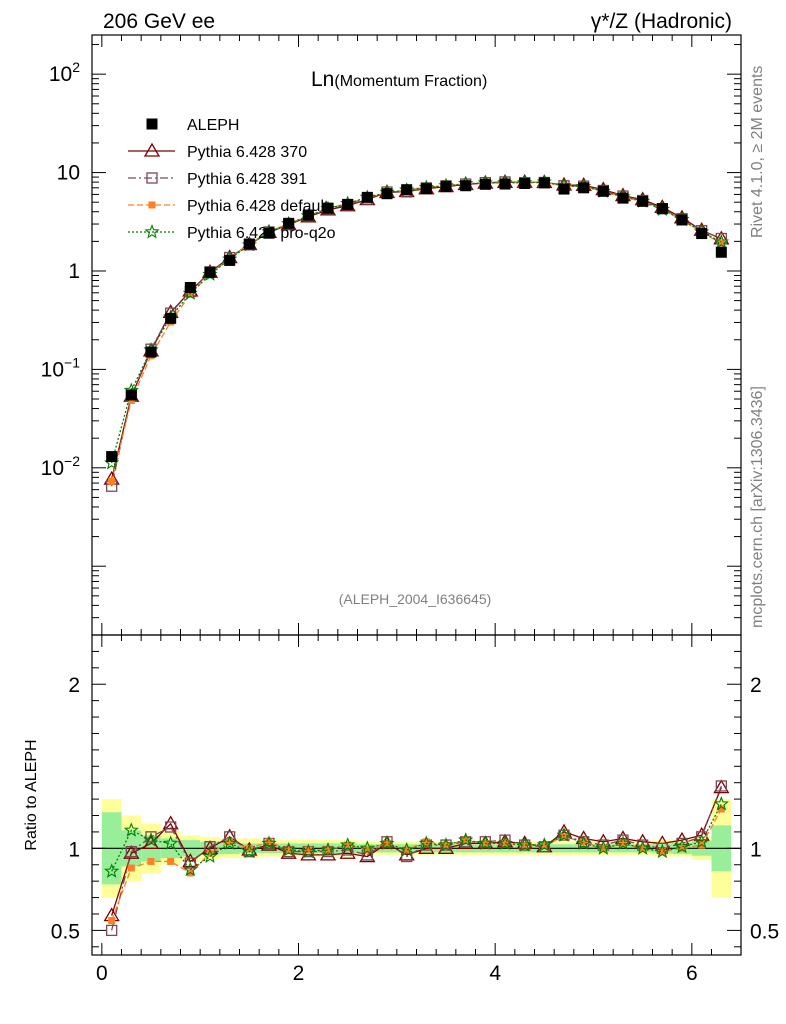  Describe the element at coordinates (61, 466) in the screenshot. I see `y-tick-label: 10⁻²` at that location.